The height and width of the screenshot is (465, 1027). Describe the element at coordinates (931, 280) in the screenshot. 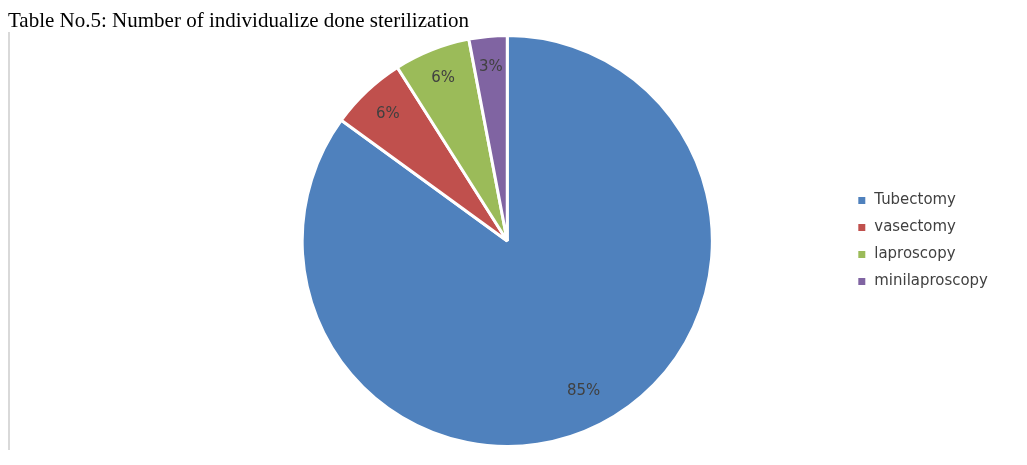

I see `legend-label: minilaproscopy` at that location.